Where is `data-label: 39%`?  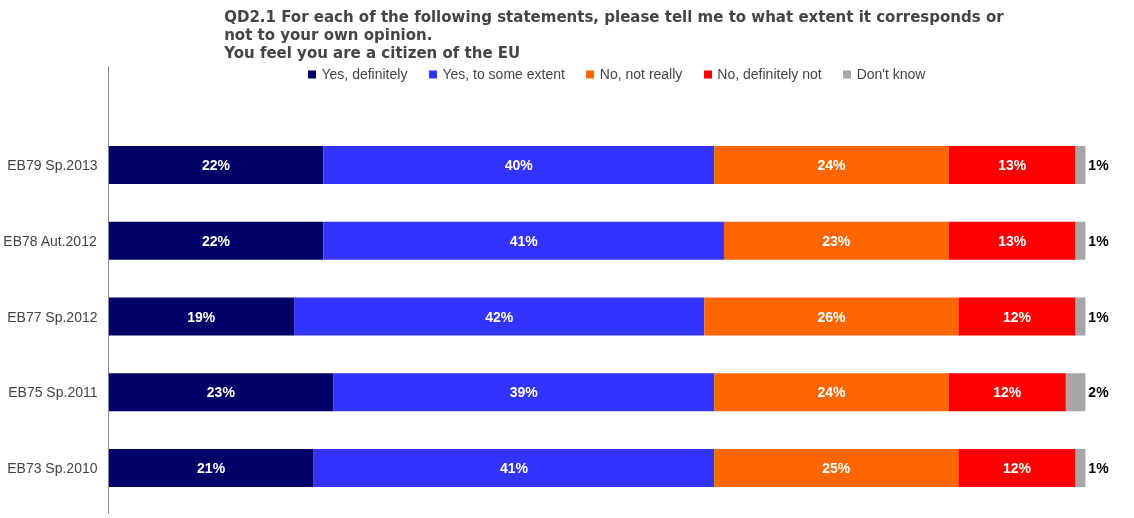
data-label: 39% is located at coordinates (524, 392).